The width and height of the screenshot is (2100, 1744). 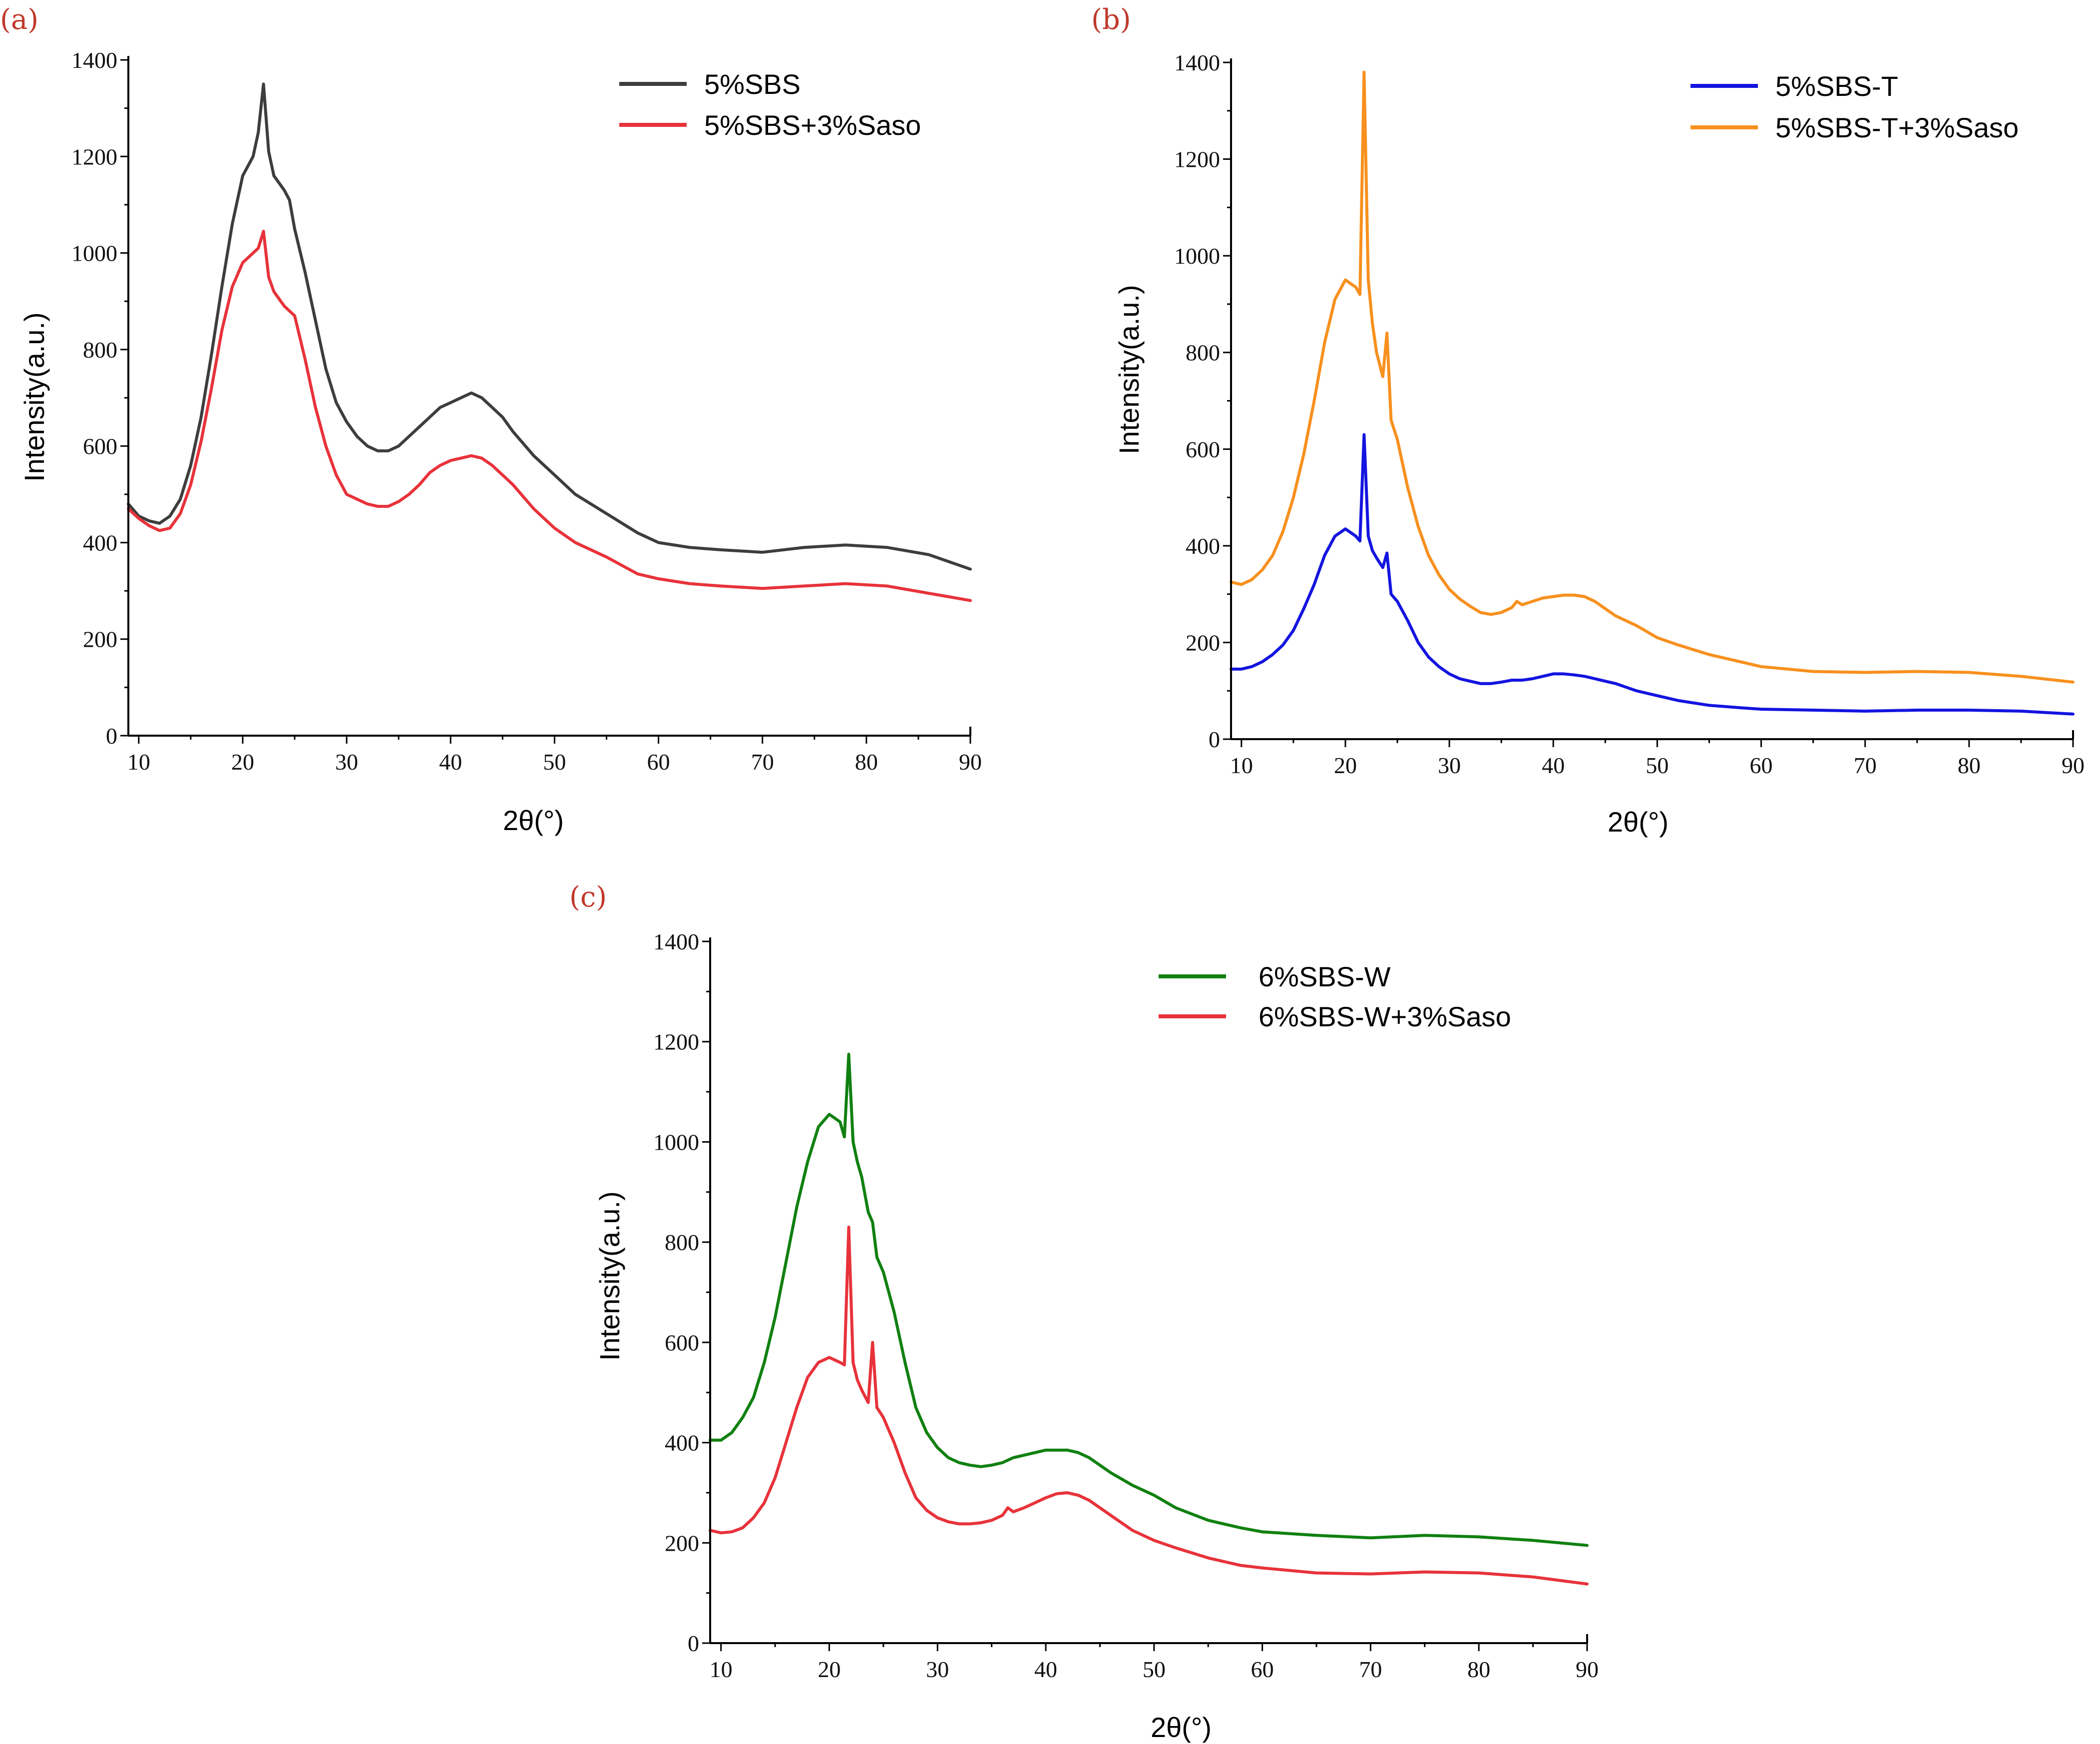 I want to click on series-line-6-sbs-w, so click(x=1149, y=1299).